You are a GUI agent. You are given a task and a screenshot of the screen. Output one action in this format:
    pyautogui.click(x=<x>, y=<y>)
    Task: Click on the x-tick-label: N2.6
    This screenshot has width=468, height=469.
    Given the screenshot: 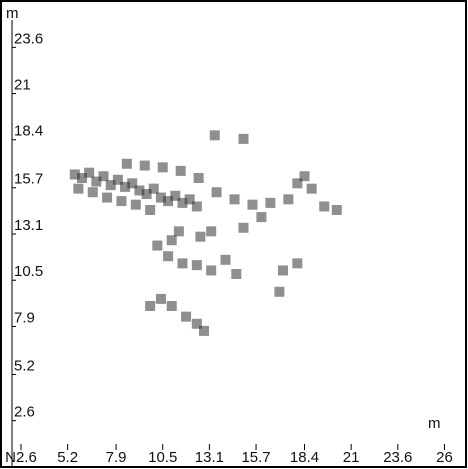 What is the action you would take?
    pyautogui.click(x=21, y=457)
    